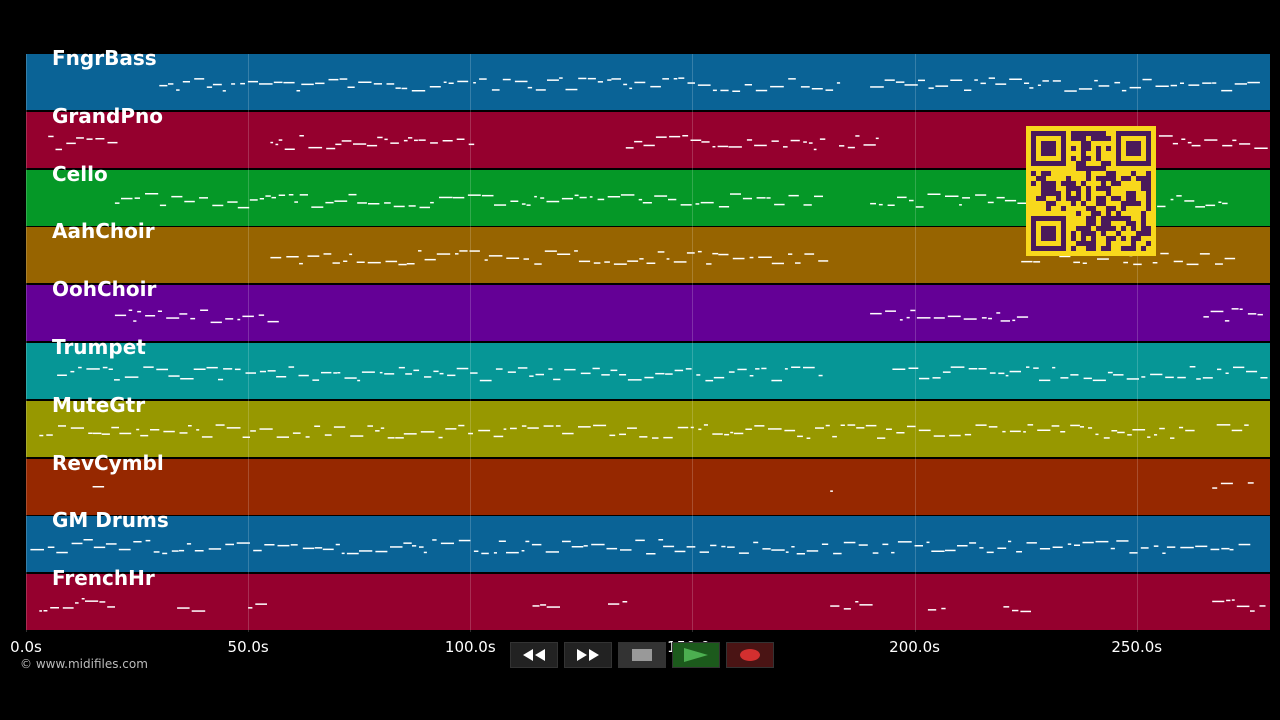 This screenshot has width=1280, height=720. What do you see at coordinates (648, 598) in the screenshot?
I see `track-lane: FrenchHr` at bounding box center [648, 598].